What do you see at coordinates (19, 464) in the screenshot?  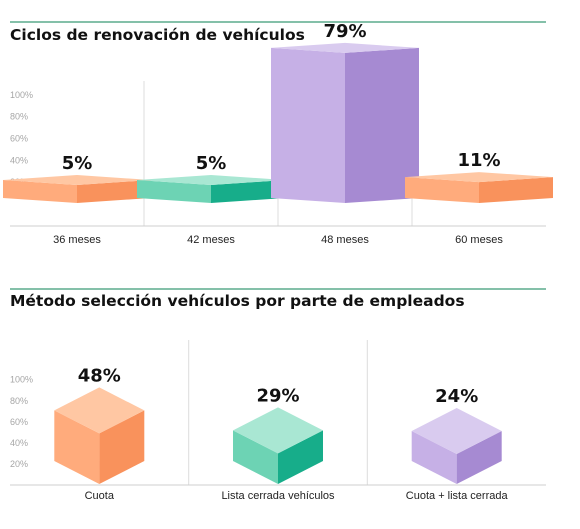 I see `chart-2-y-tick: 20%` at bounding box center [19, 464].